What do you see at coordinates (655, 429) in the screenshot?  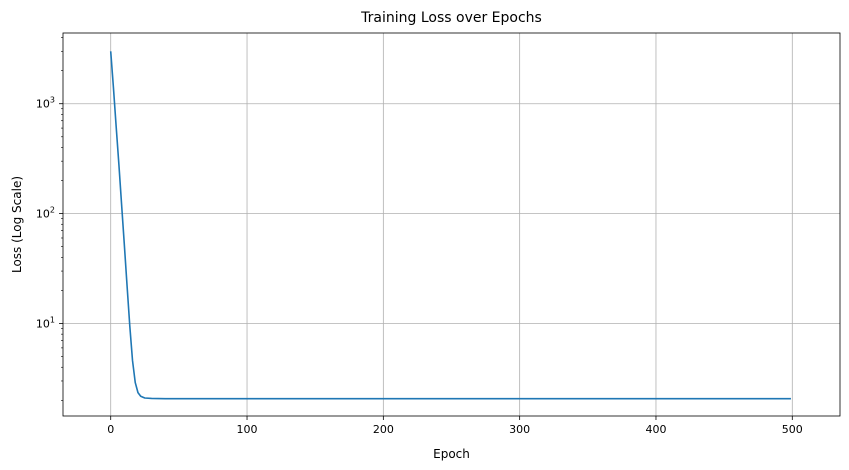 I see `x-tick-label: 400` at bounding box center [655, 429].